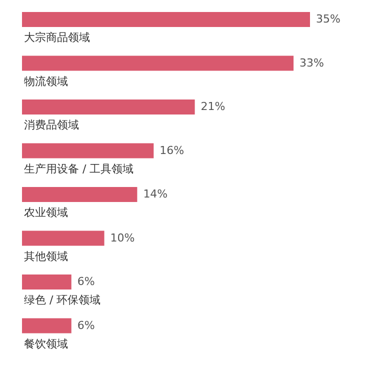  Describe the element at coordinates (213, 107) in the screenshot. I see `data-label: 21%` at that location.